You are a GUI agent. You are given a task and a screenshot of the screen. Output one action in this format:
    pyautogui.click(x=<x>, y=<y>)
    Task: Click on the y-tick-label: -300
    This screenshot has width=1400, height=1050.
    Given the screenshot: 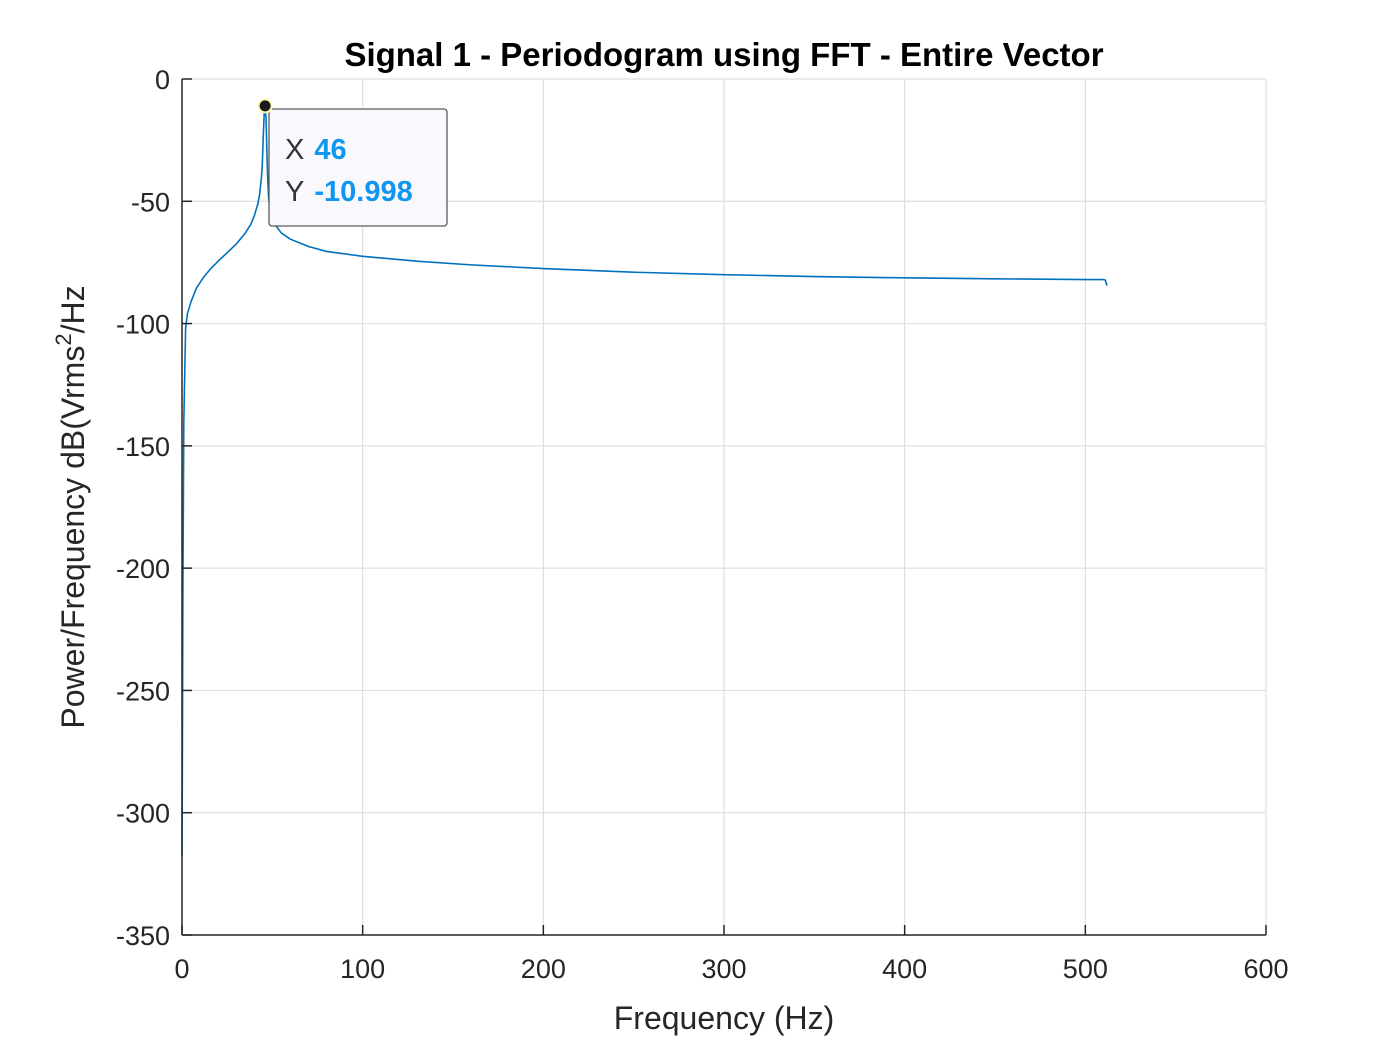 What is the action you would take?
    pyautogui.click(x=143, y=814)
    